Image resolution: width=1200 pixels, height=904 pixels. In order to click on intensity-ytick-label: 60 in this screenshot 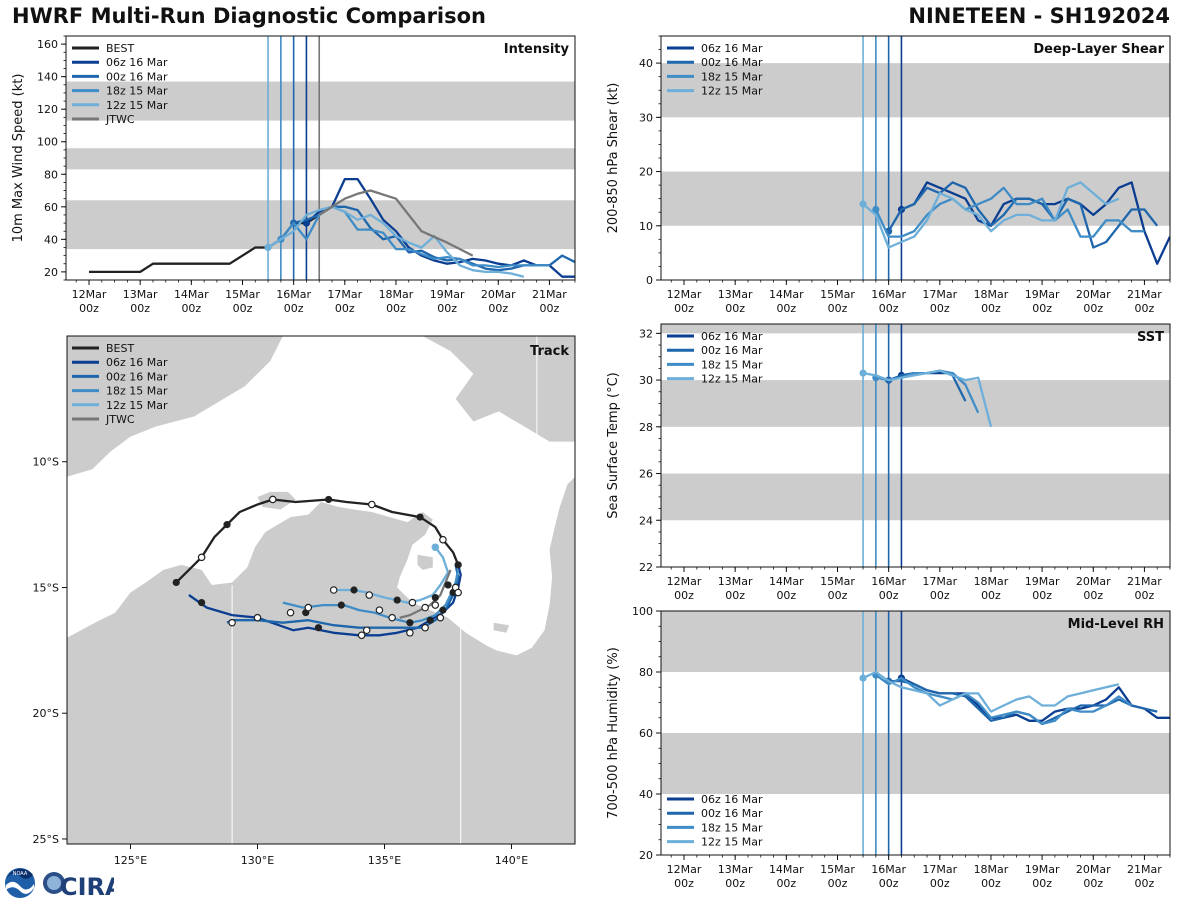, I will do `click(51, 207)`.